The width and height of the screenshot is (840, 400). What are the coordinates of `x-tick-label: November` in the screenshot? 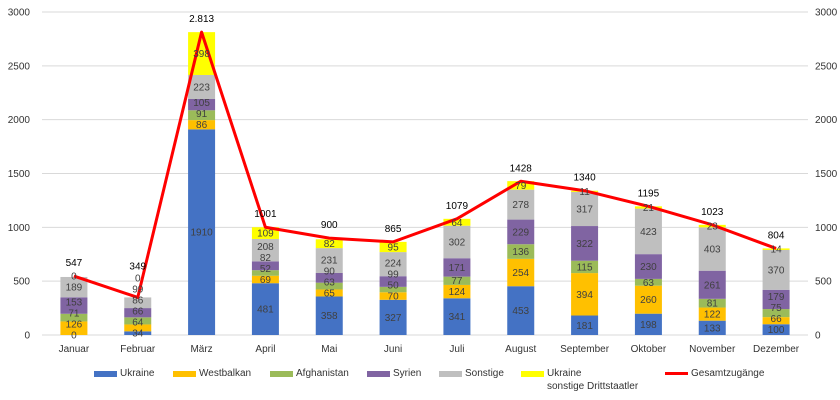 It's located at (712, 349).